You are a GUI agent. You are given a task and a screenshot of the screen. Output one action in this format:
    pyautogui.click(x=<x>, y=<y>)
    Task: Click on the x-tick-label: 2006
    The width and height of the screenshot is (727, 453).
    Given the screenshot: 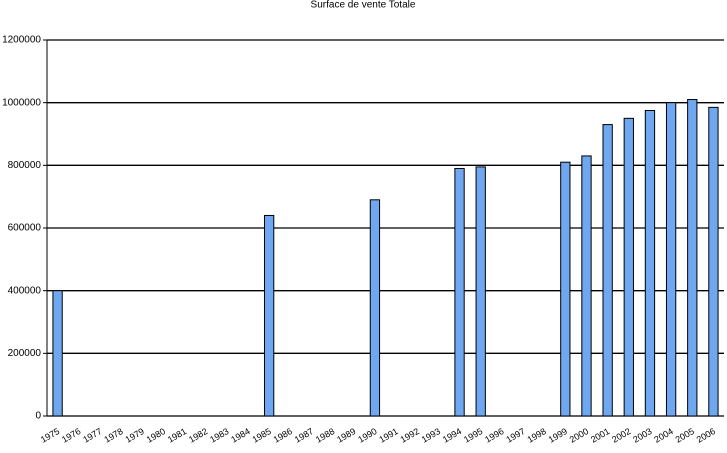 What is the action you would take?
    pyautogui.click(x=706, y=435)
    